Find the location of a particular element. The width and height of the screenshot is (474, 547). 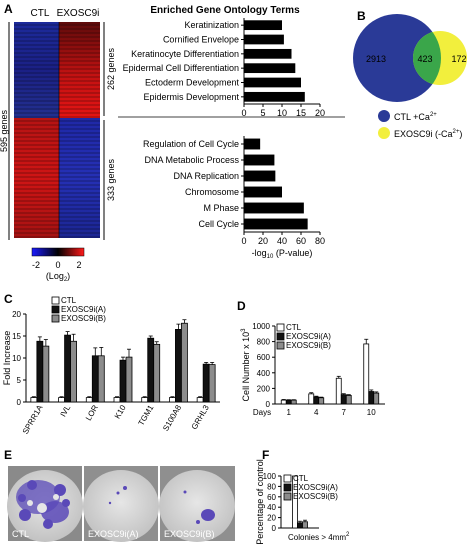

gene-group-brackets: 595 genes 262 genes 333 genes is located at coordinates (58, 131).